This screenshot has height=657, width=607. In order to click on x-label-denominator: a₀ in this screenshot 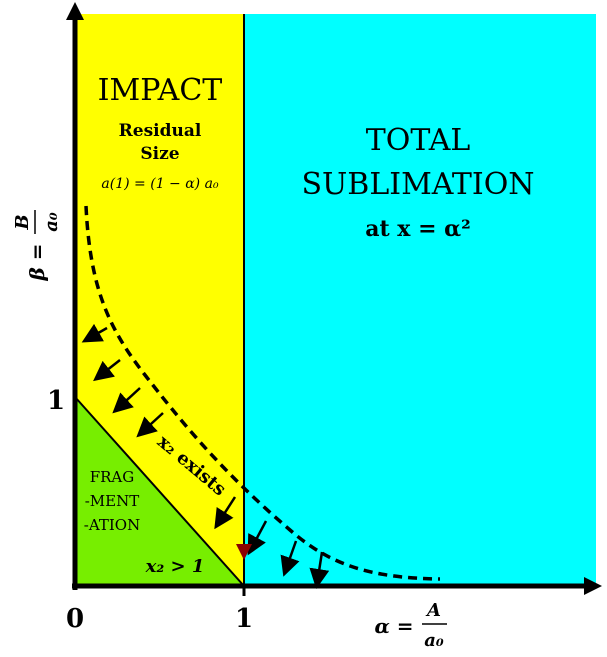, I will do `click(434, 640)`.